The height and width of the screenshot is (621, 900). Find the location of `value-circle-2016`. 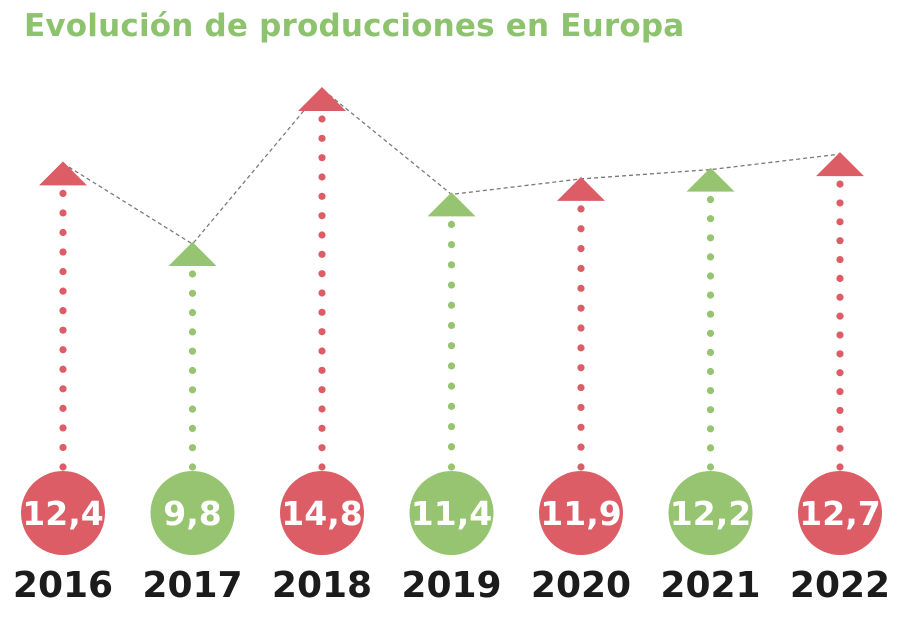

value-circle-2016 is located at coordinates (63, 513).